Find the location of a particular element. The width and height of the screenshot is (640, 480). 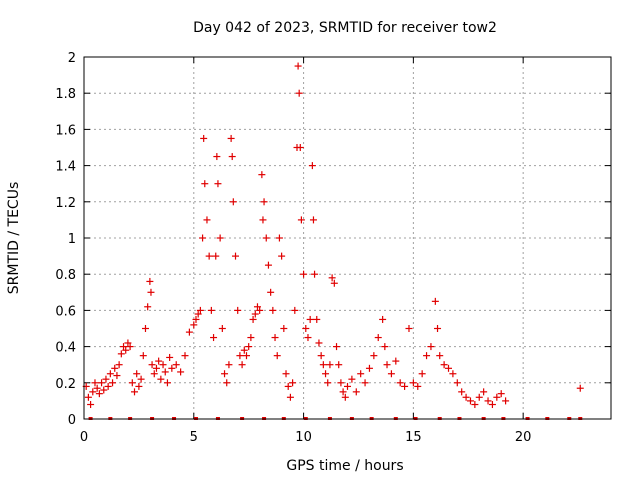

x-tick-label: 15 is located at coordinates (413, 437).